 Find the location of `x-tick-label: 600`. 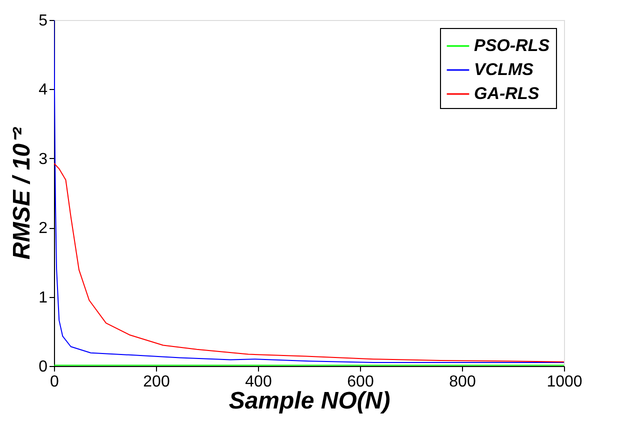

x-tick-label: 600 is located at coordinates (360, 382).